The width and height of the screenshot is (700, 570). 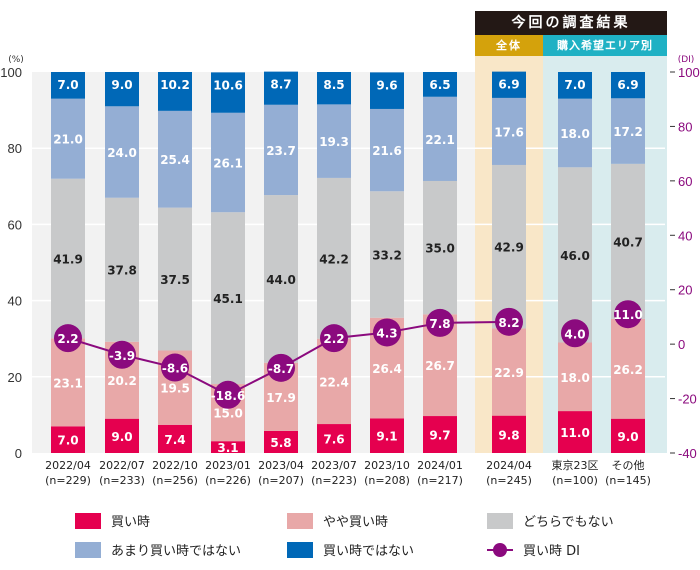 What do you see at coordinates (228, 465) in the screenshot?
I see `x-tick-label: 2023/01` at bounding box center [228, 465].